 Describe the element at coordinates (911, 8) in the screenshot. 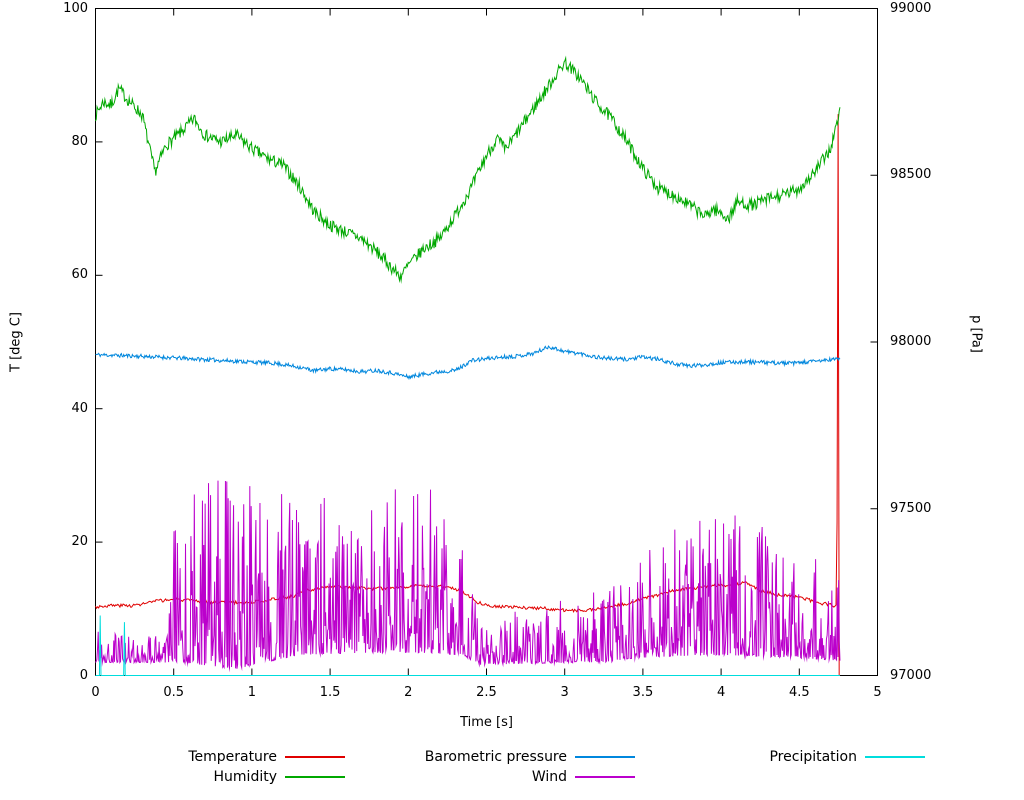

I see `y-right-tick-label: 99000` at that location.